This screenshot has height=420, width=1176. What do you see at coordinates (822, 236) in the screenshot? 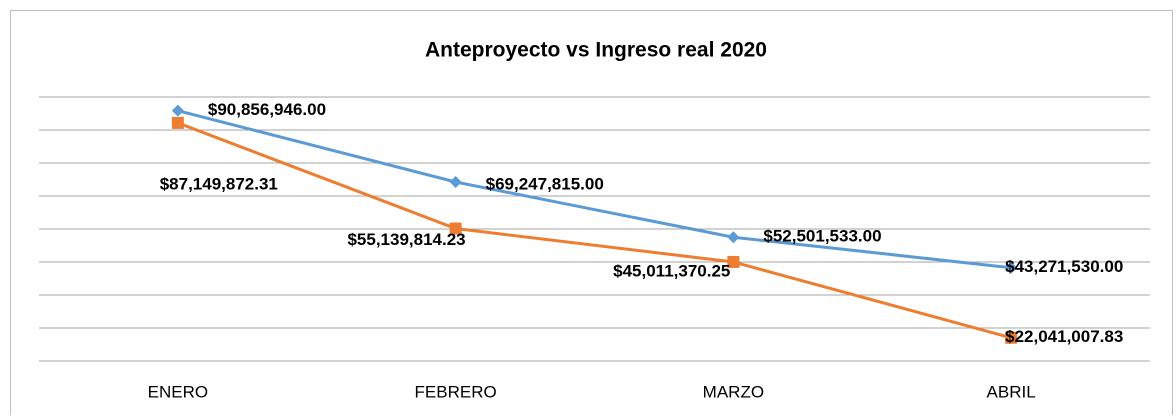
I see `data-label: $52,501,533.00` at bounding box center [822, 236].